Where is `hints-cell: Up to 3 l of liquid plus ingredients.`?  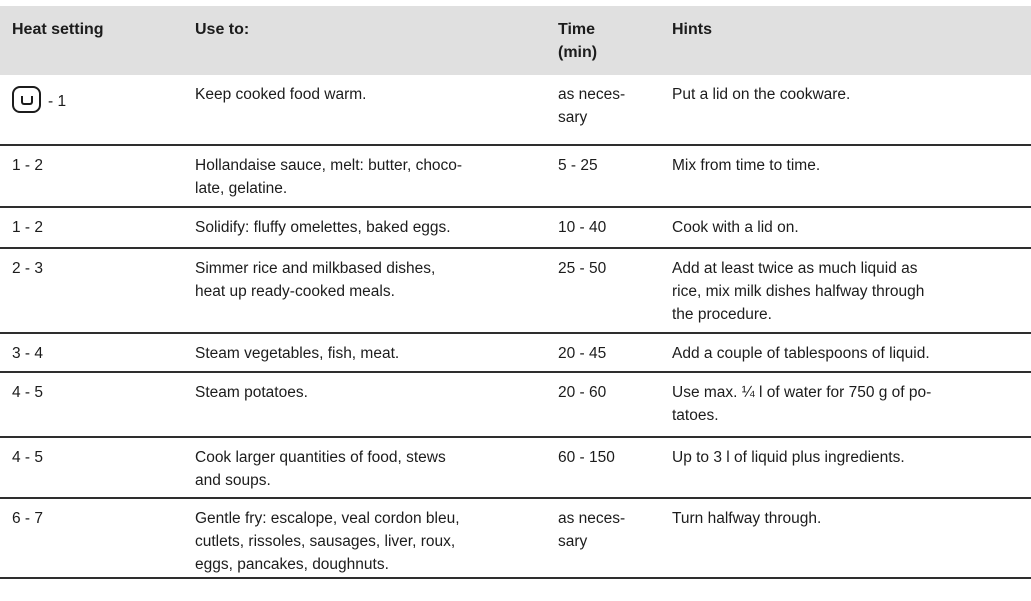 hints-cell: Up to 3 l of liquid plus ingredients. is located at coordinates (851, 468).